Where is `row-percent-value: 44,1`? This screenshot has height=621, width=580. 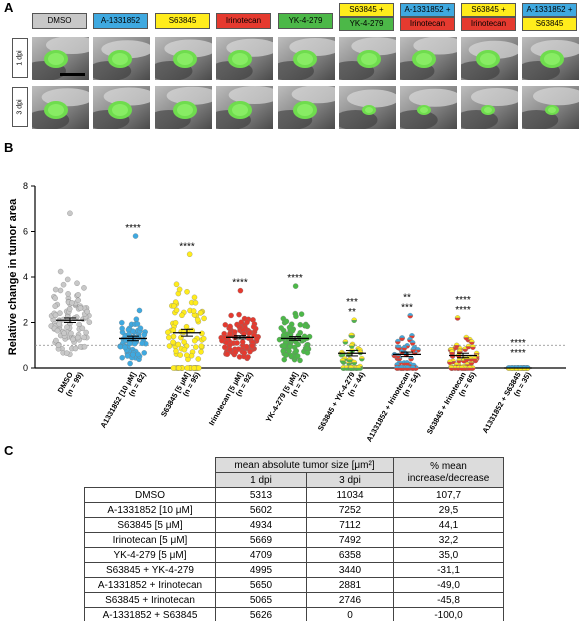 row-percent-value: 44,1 is located at coordinates (448, 525).